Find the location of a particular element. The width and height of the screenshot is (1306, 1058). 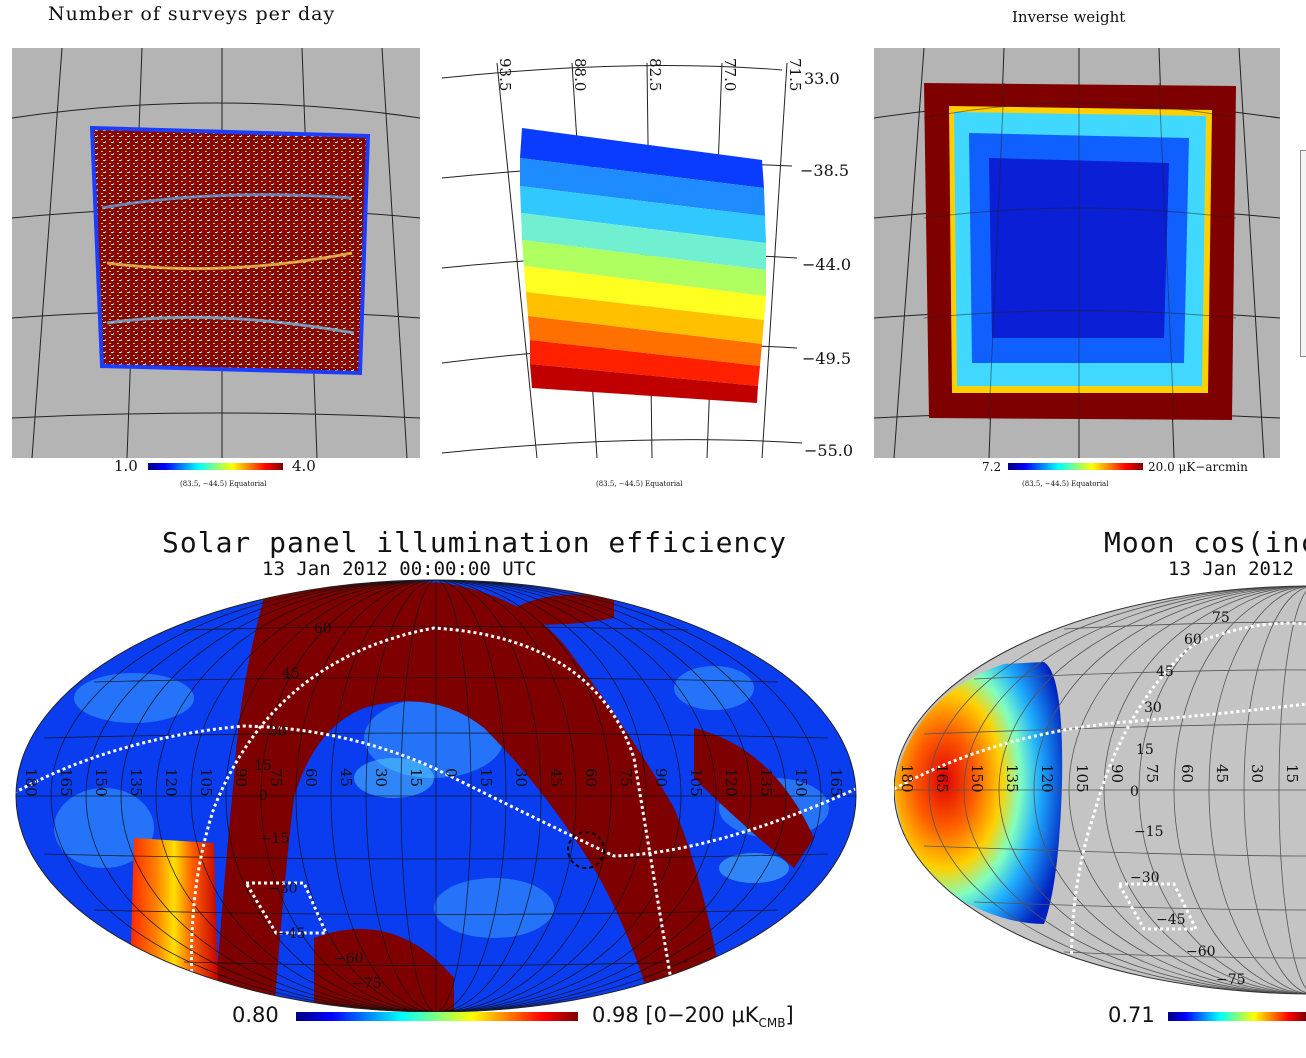

solar-lon-label-11: 15 is located at coordinates (416, 777).